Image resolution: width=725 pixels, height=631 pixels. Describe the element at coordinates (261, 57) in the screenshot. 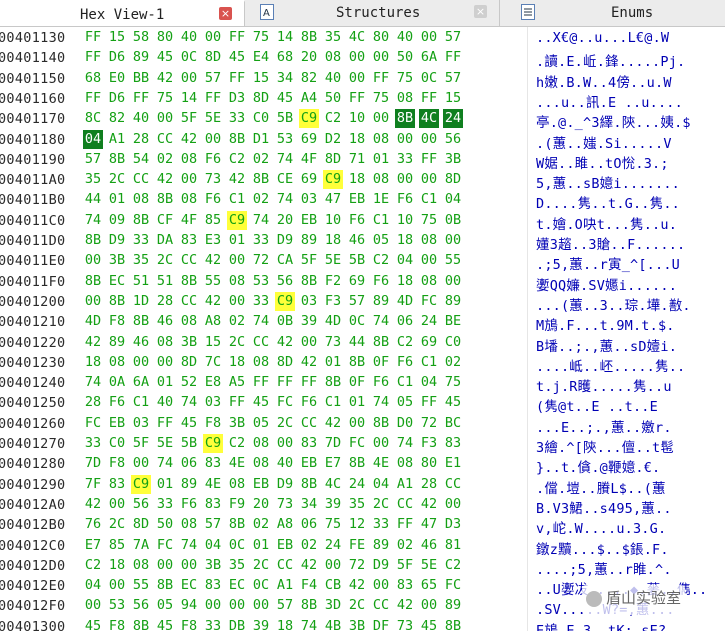

I see `hex-byte: E4` at that location.